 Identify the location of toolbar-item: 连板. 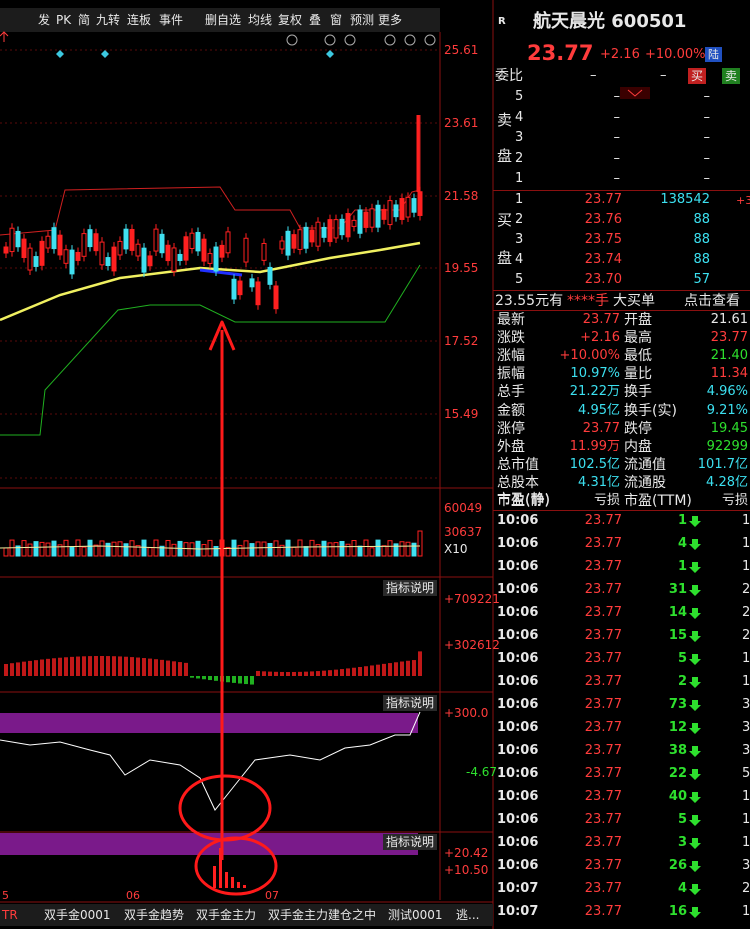
(139, 20).